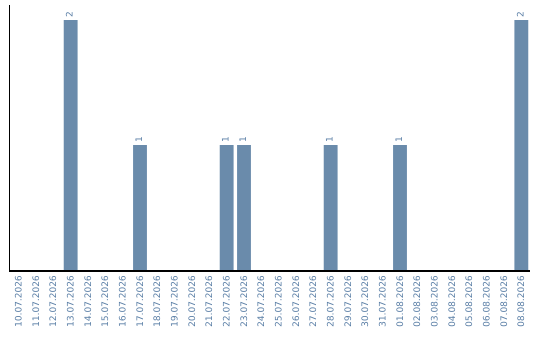 The image size is (540, 340). What do you see at coordinates (262, 301) in the screenshot?
I see `x-tick-label: 24.07.2026` at bounding box center [262, 301].